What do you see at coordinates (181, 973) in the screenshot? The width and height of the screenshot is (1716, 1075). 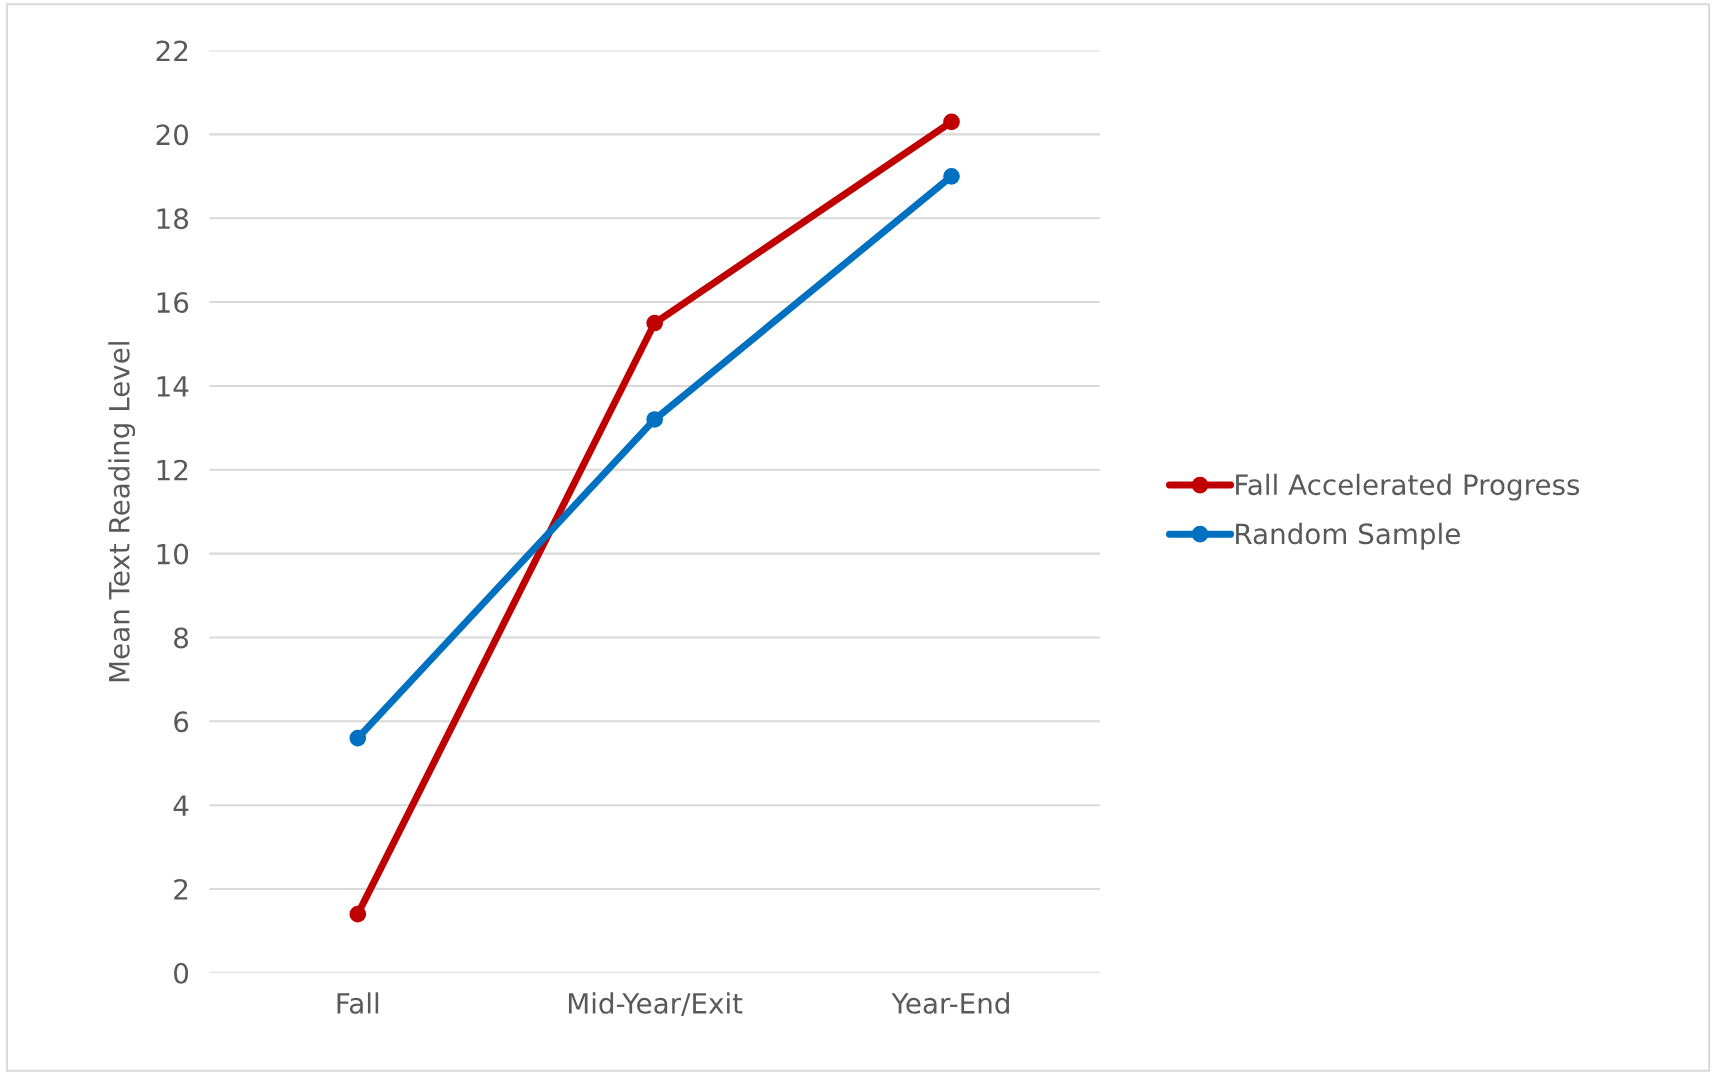 I see `y-tick-label: 0` at bounding box center [181, 973].